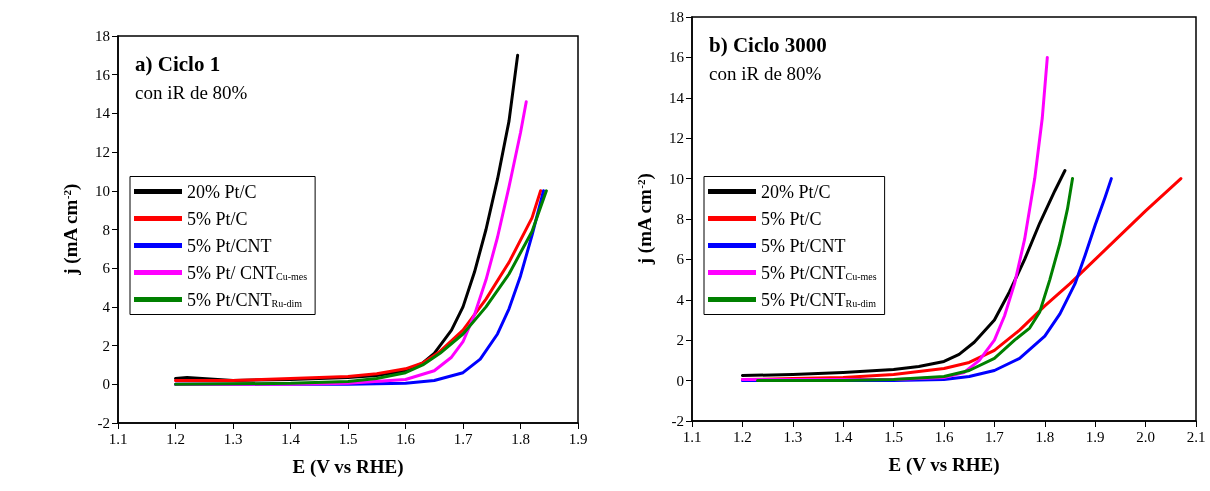 The image size is (1210, 491). Describe the element at coordinates (1145, 436) in the screenshot. I see `x-tick-label: 2.0` at that location.